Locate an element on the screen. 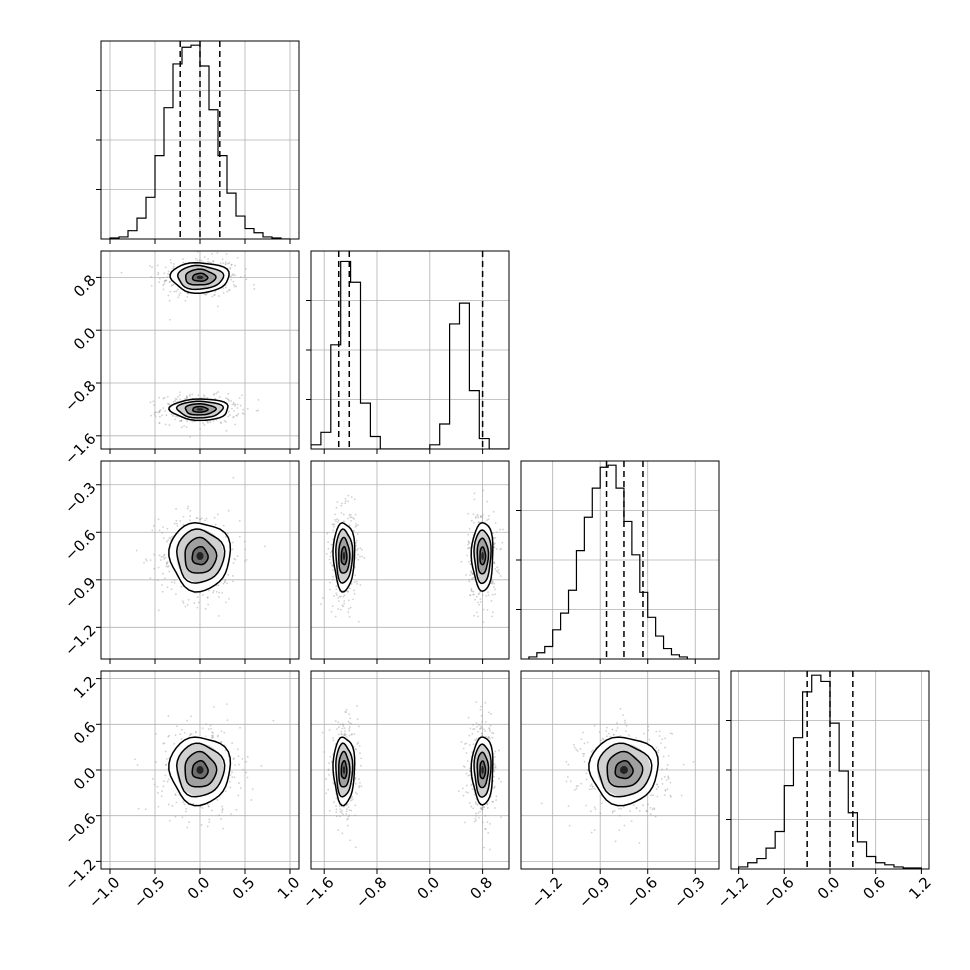  y-tick-label: 0.0 is located at coordinates (85, 339).